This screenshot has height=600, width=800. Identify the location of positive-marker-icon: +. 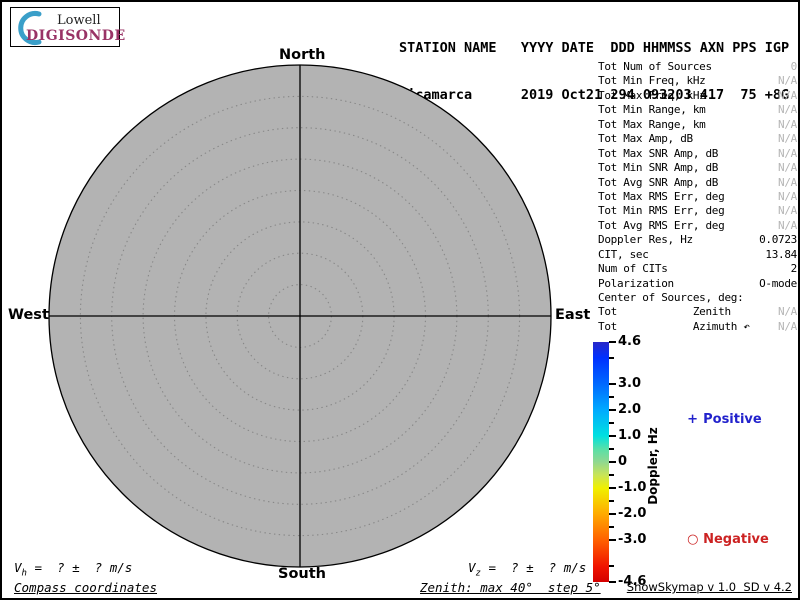
(693, 419).